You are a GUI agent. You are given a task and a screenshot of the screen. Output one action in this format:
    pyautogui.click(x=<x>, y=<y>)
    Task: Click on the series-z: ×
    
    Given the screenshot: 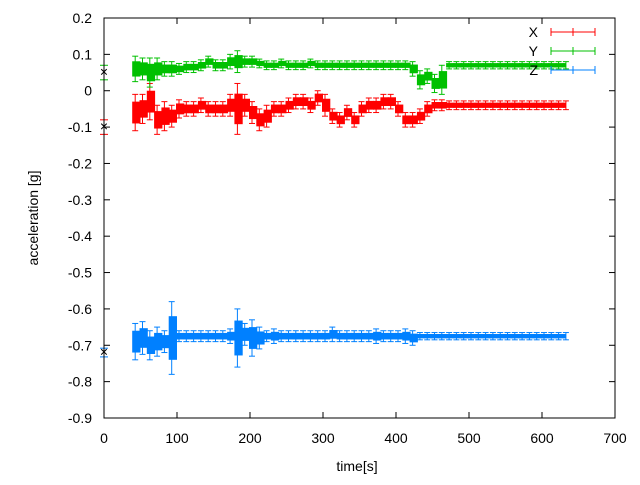 What is the action you would take?
    pyautogui.click(x=334, y=338)
    